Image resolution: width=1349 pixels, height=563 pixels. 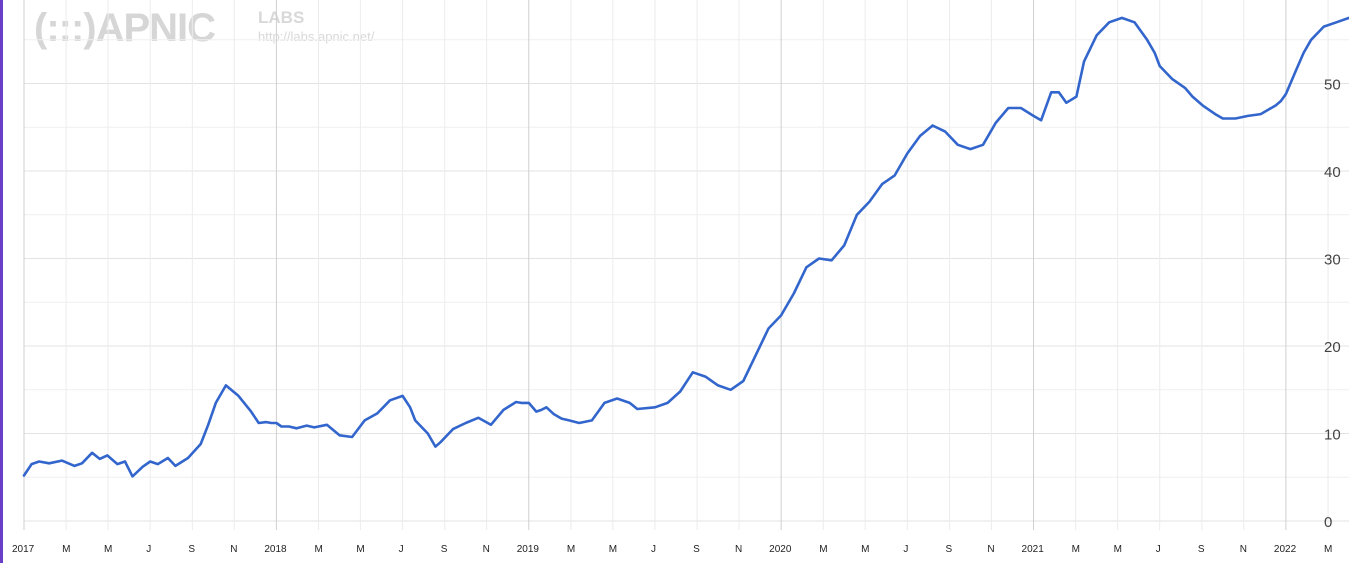 I want to click on y-tick-label: 0, so click(x=1328, y=522).